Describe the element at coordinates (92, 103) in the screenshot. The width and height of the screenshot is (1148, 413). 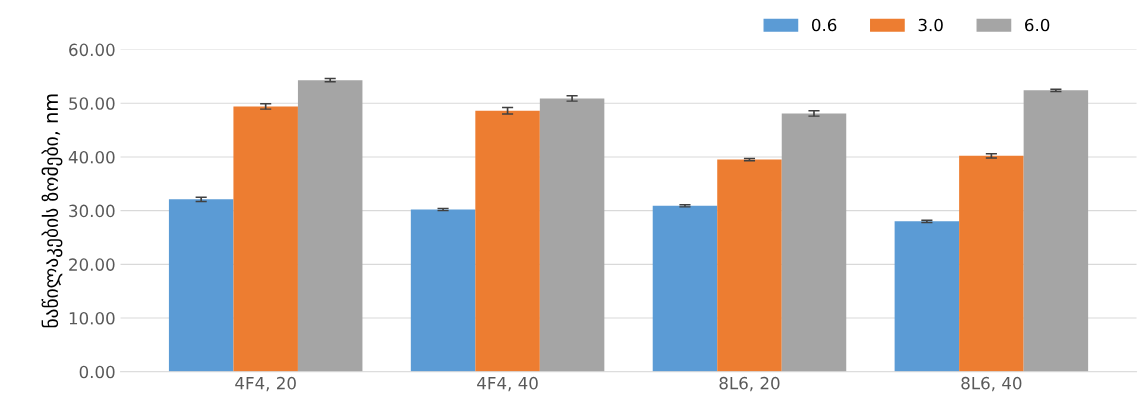
I see `y-tick-label: 50.00` at that location.